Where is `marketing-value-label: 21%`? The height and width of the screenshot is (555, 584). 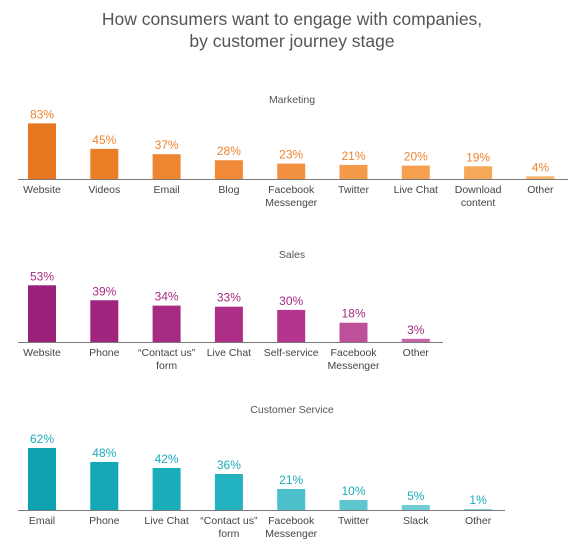
marketing-value-label: 21% is located at coordinates (353, 156).